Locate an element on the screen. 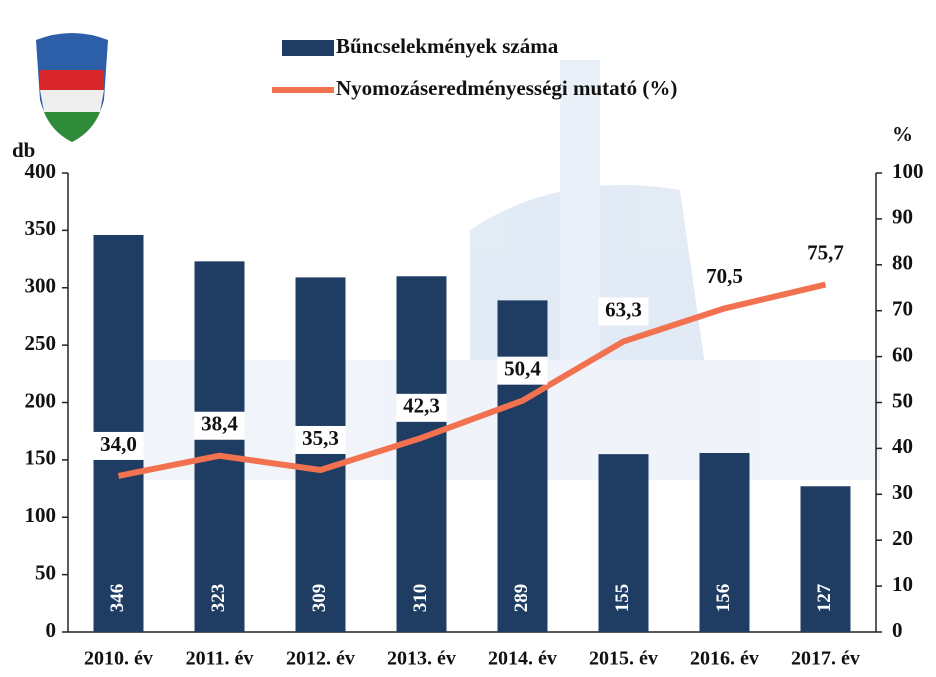 This screenshot has height=677, width=936. x-tick-label: 2015. év is located at coordinates (623, 659).